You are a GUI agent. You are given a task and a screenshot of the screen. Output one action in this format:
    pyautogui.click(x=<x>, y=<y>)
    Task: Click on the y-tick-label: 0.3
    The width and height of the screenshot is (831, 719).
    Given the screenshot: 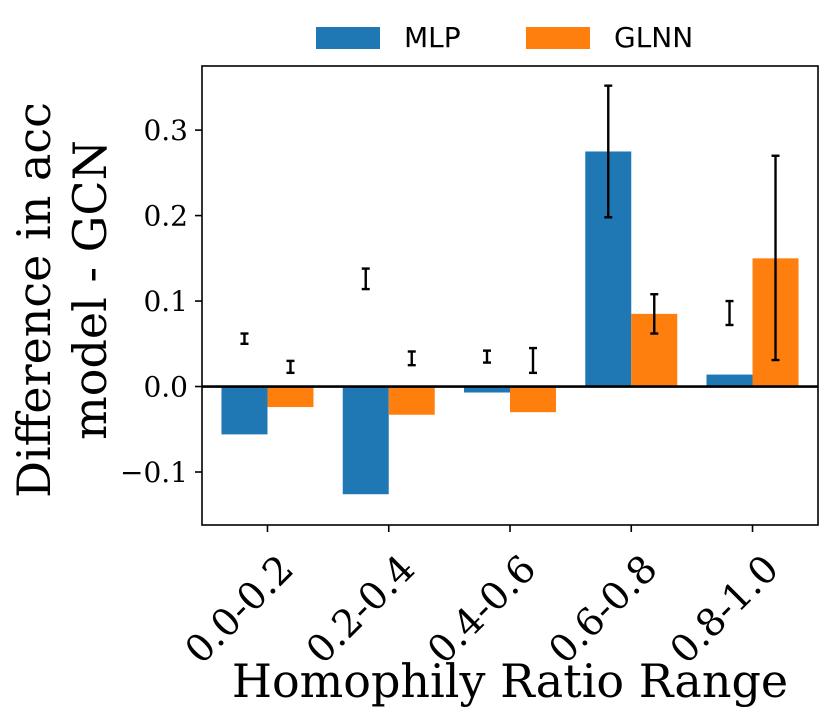 What is the action you would take?
    pyautogui.click(x=165, y=130)
    